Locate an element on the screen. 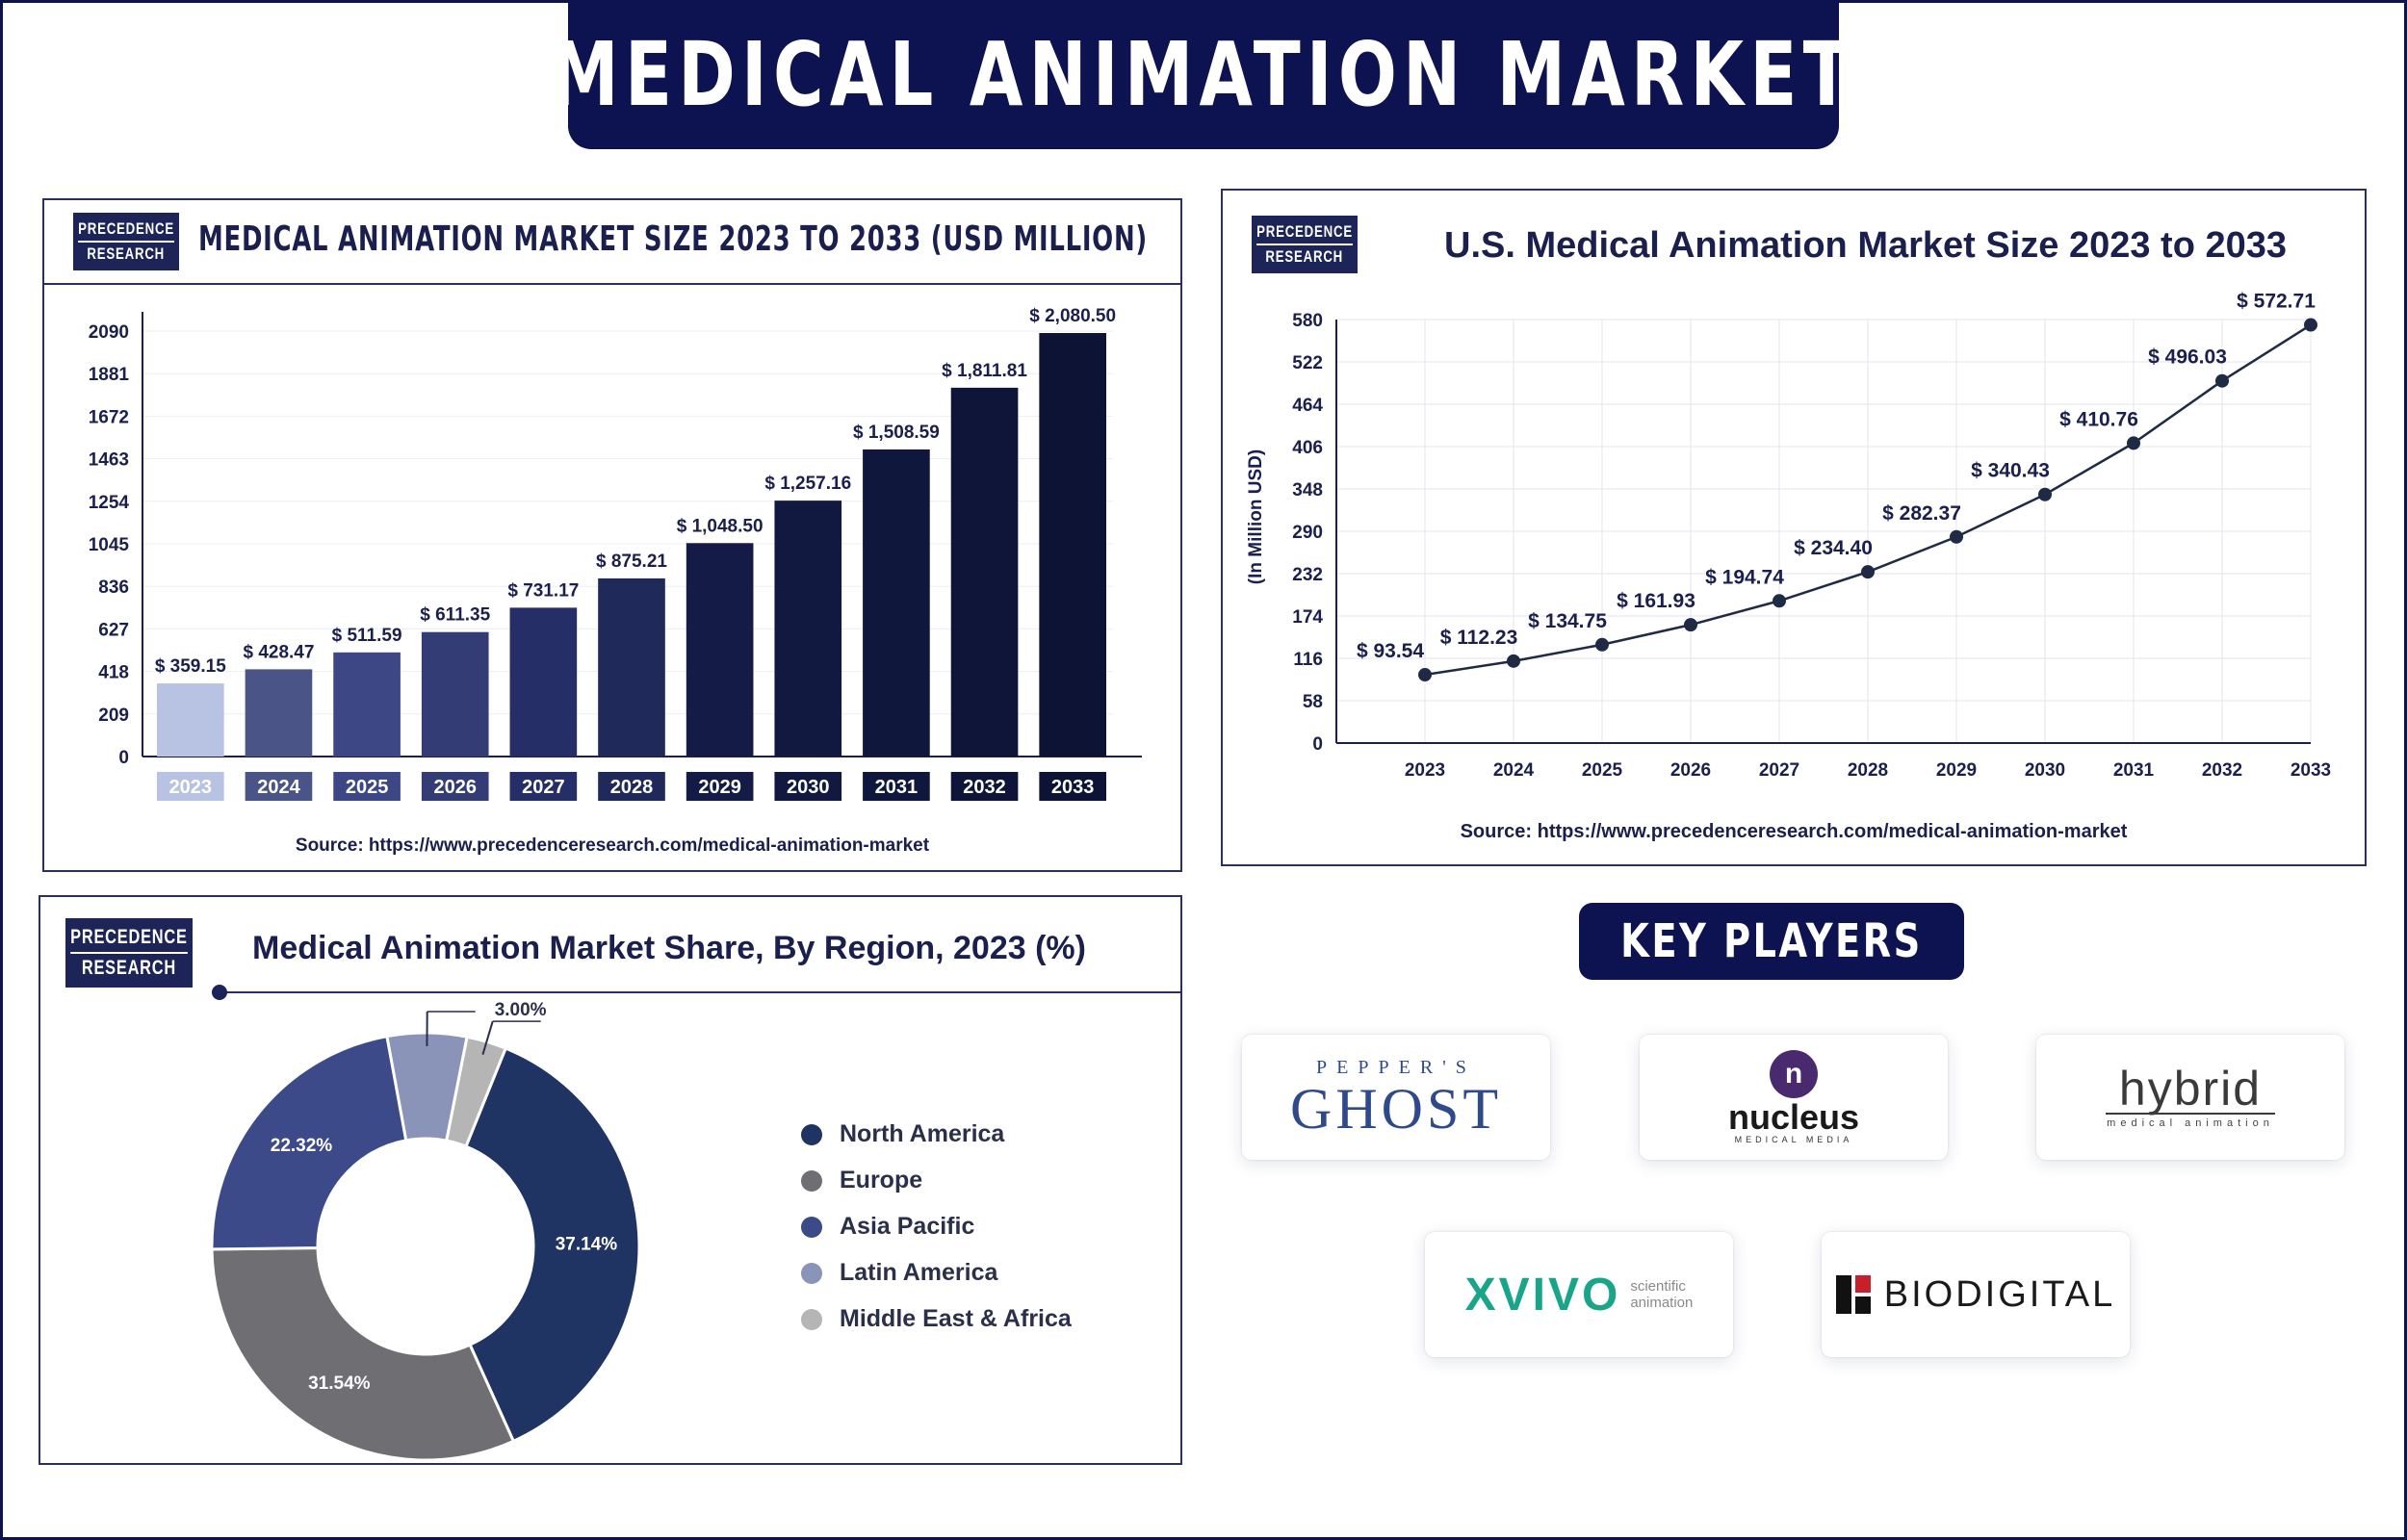 The width and height of the screenshot is (2407, 1540). bar-value-label: $ 1,257.16 is located at coordinates (807, 484).